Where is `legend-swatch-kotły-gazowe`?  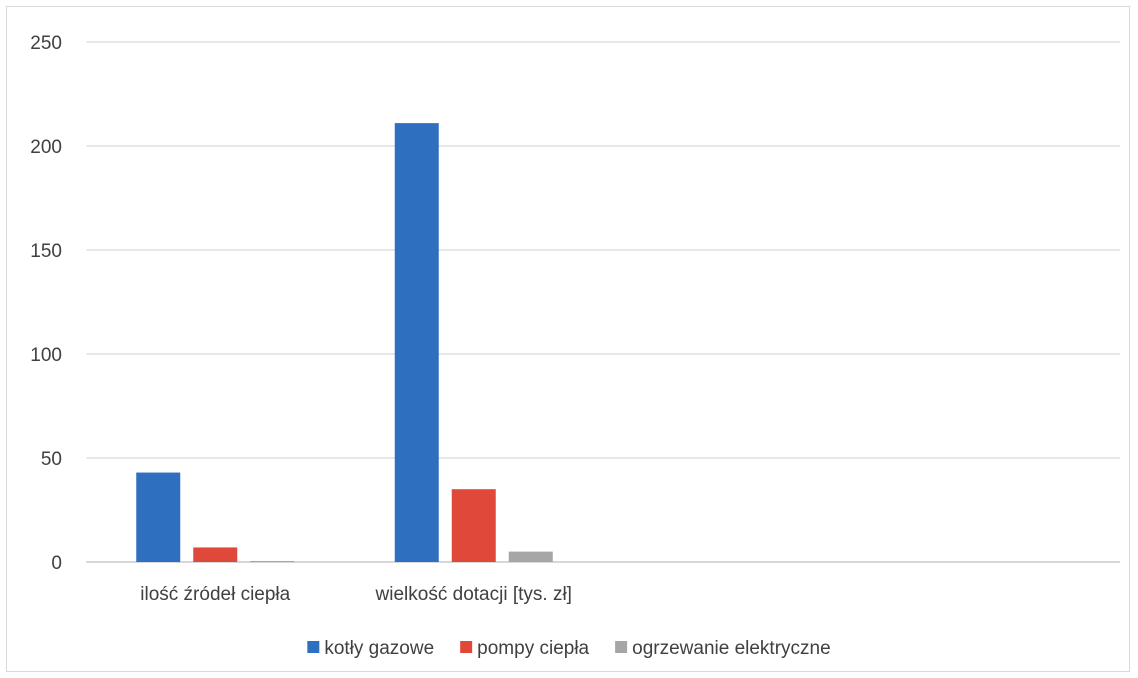 legend-swatch-kotły-gazowe is located at coordinates (313, 647).